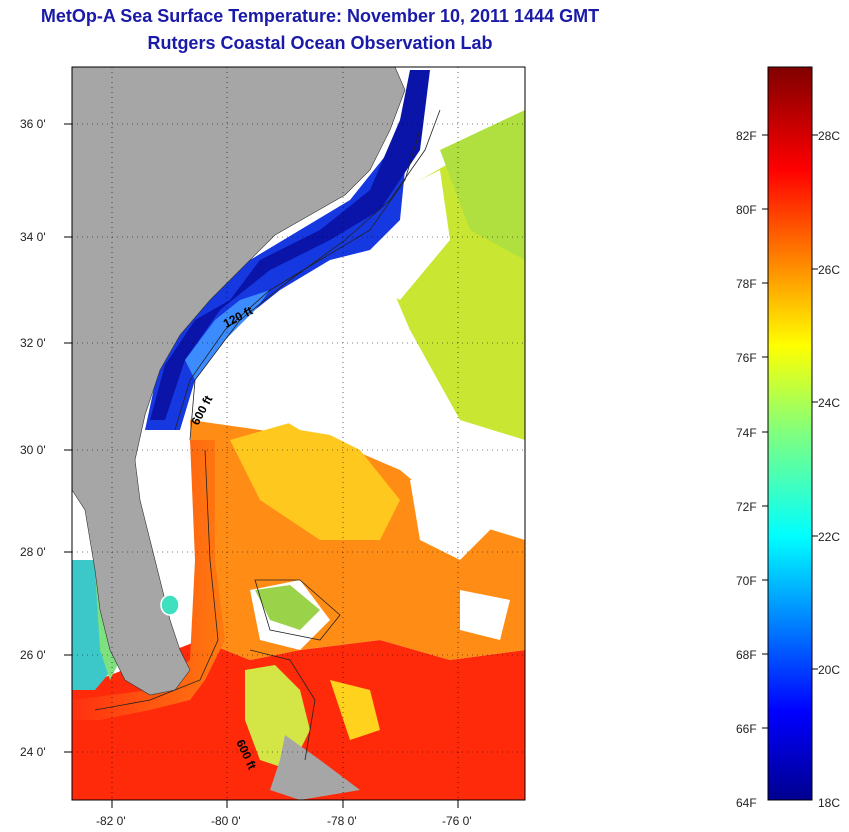 The image size is (849, 832). Describe the element at coordinates (33, 237) in the screenshot. I see `lat-label: 34 0'` at that location.